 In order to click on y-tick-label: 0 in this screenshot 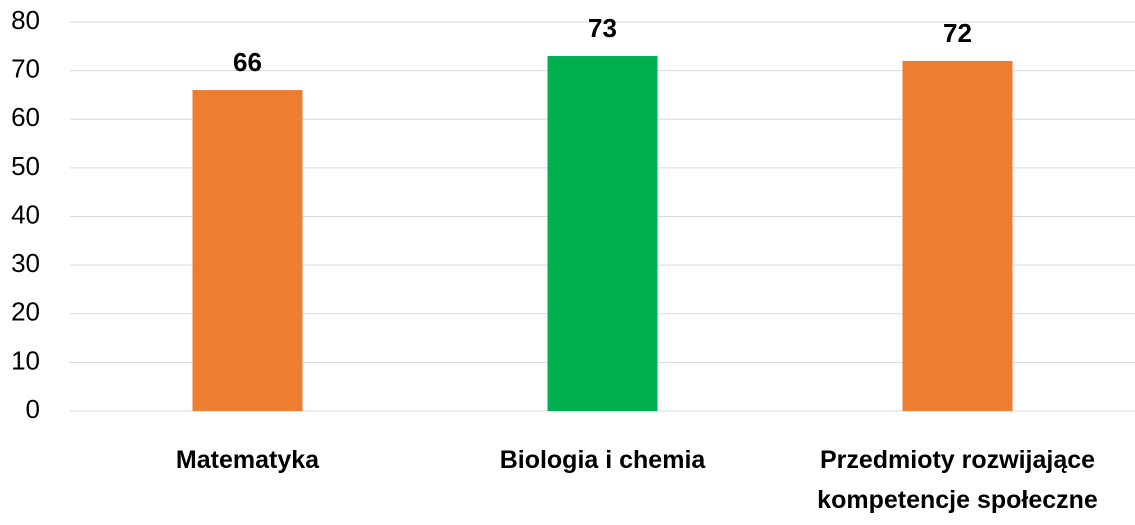, I will do `click(33, 409)`.